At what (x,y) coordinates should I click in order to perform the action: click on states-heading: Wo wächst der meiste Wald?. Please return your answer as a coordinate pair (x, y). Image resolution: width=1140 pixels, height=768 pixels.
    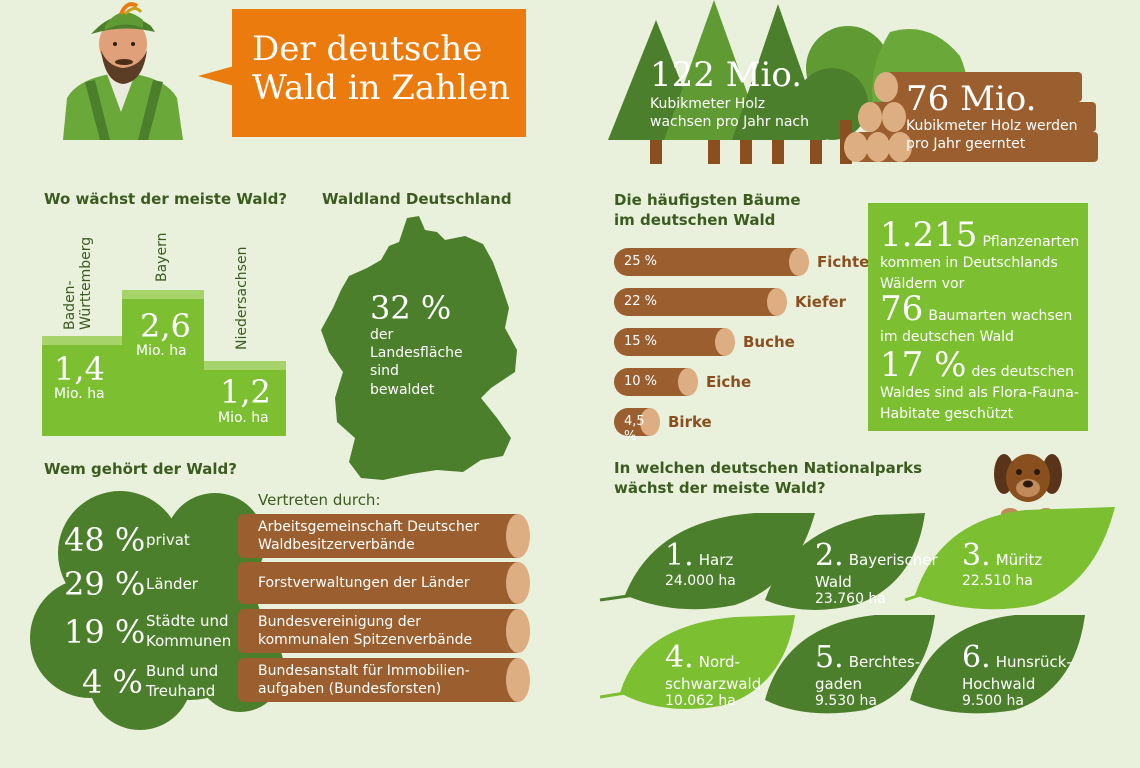
    Looking at the image, I should click on (166, 199).